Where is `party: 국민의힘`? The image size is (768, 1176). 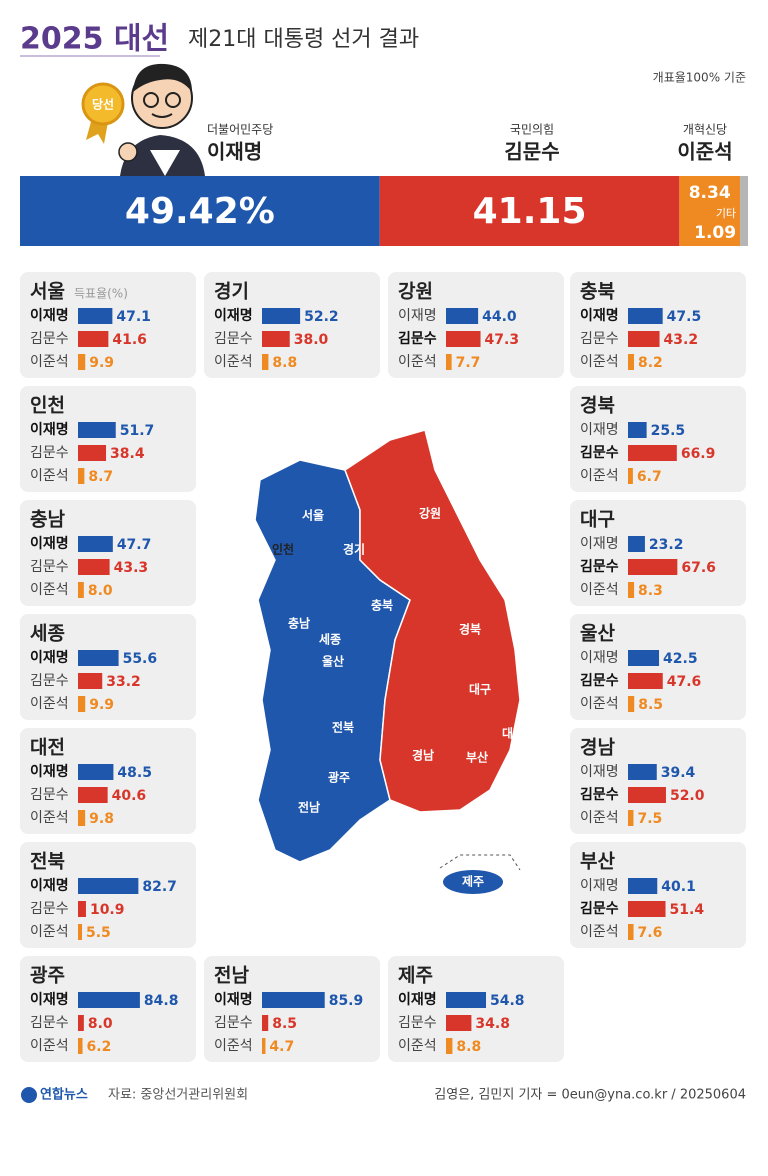
party: 국민의힘 is located at coordinates (532, 130).